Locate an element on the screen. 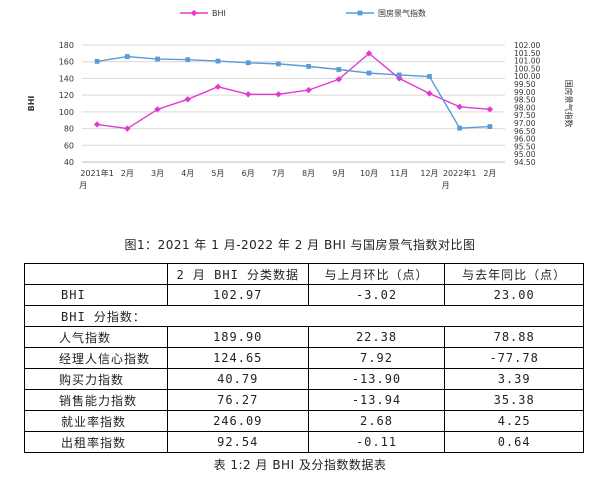 This screenshot has height=478, width=600. row-label: 销售能力指数 is located at coordinates (96, 400).